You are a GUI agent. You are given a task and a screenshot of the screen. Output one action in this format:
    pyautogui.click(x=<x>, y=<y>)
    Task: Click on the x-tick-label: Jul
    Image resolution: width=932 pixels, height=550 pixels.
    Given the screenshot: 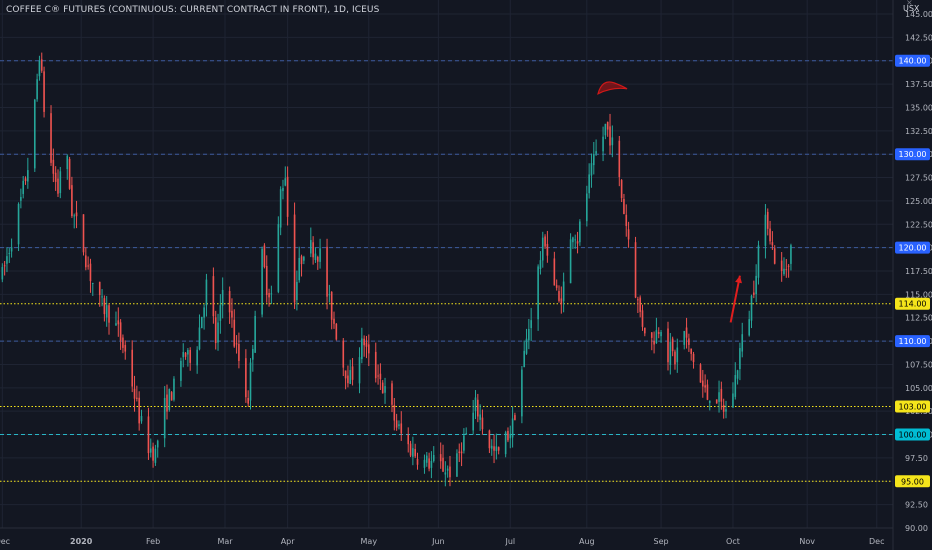 What is the action you would take?
    pyautogui.click(x=509, y=541)
    